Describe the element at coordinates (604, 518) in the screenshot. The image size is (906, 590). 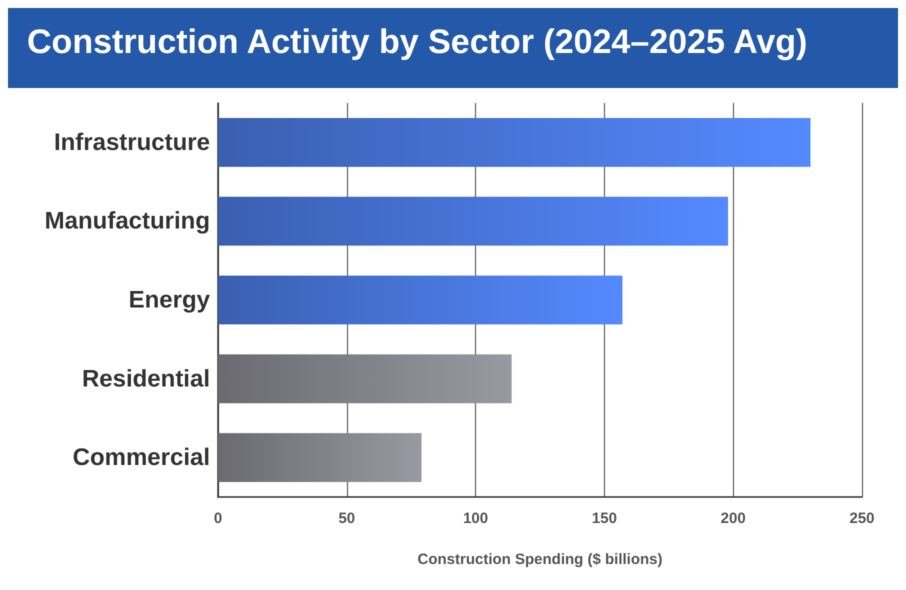
I see `x-tick-label: 150` at that location.